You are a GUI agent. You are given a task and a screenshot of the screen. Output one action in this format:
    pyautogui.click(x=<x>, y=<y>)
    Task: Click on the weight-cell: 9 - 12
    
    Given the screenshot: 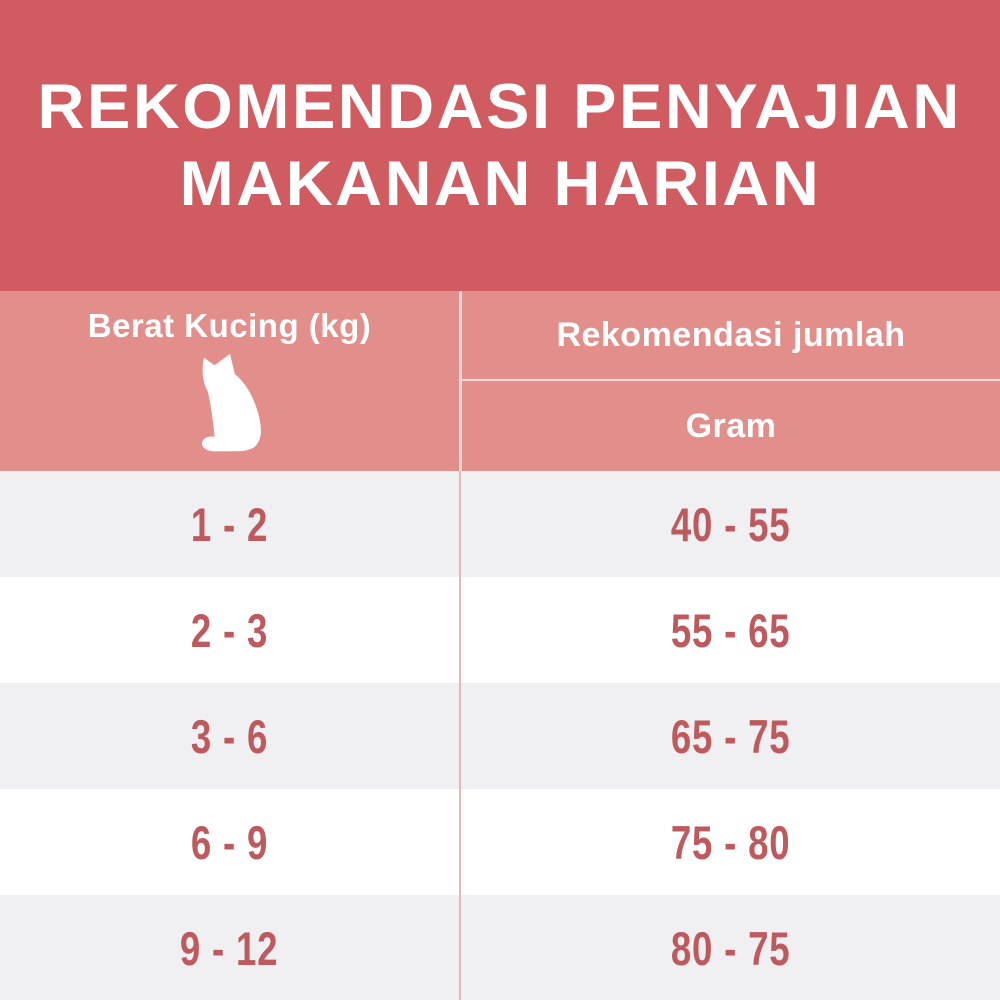 What is the action you would take?
    pyautogui.click(x=229, y=947)
    